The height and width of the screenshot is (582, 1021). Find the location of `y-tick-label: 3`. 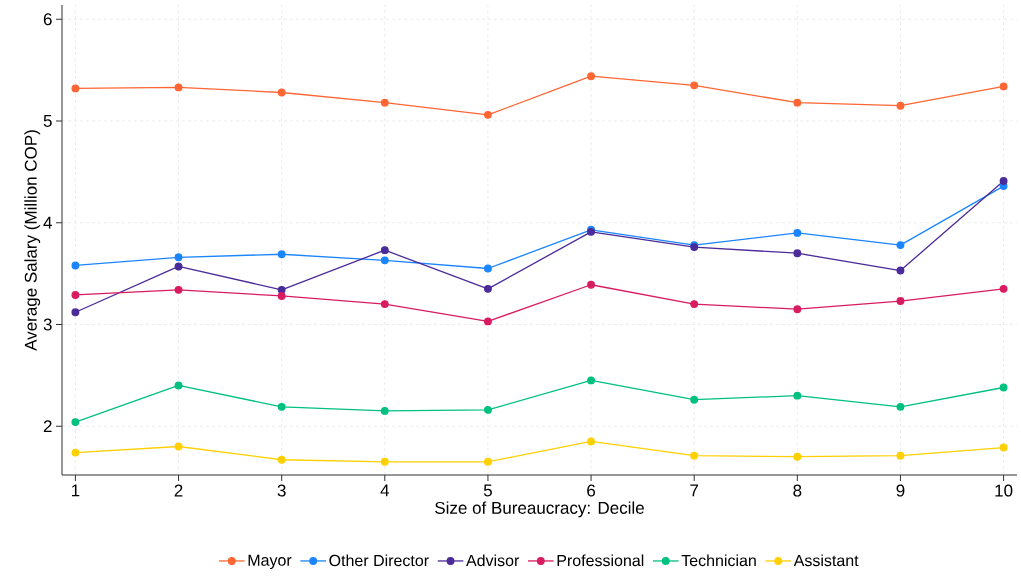

y-tick-label: 3 is located at coordinates (47, 324).